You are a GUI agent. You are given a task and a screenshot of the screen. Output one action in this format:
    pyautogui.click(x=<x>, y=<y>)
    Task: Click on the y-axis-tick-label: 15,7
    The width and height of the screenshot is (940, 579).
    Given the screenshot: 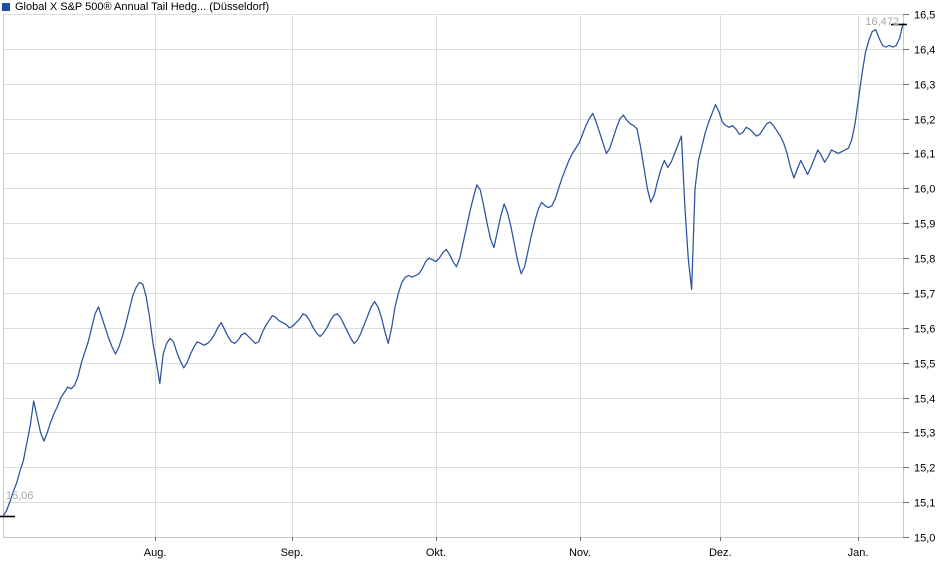 What is the action you would take?
    pyautogui.click(x=924, y=295)
    